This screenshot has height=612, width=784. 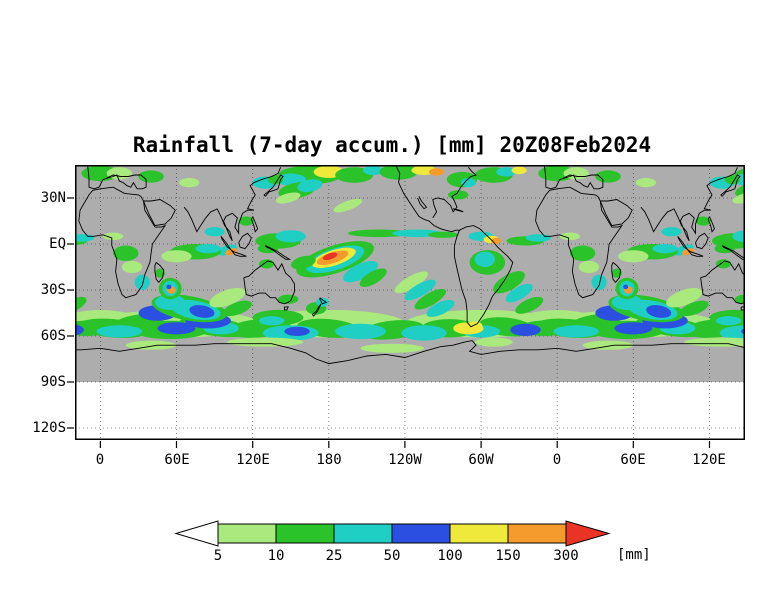 I want to click on coastline-borneo, so click(x=702, y=241).